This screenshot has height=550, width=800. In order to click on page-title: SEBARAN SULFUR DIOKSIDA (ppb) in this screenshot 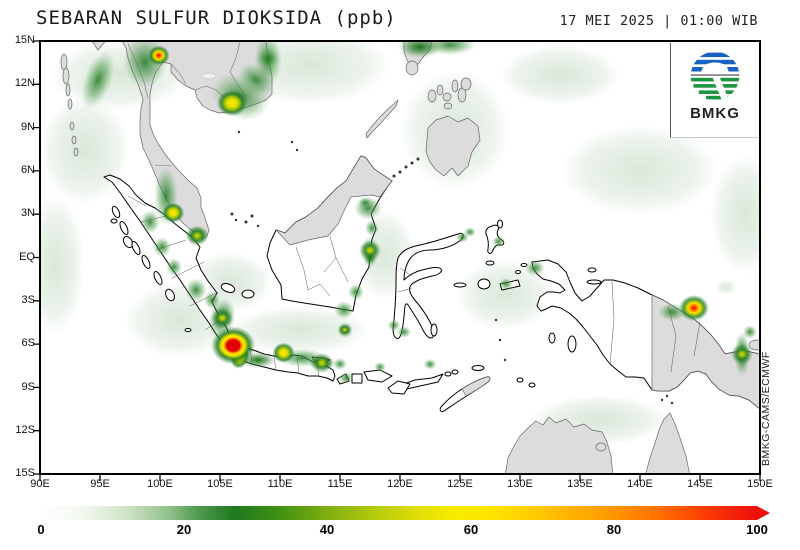, I will do `click(216, 18)`.